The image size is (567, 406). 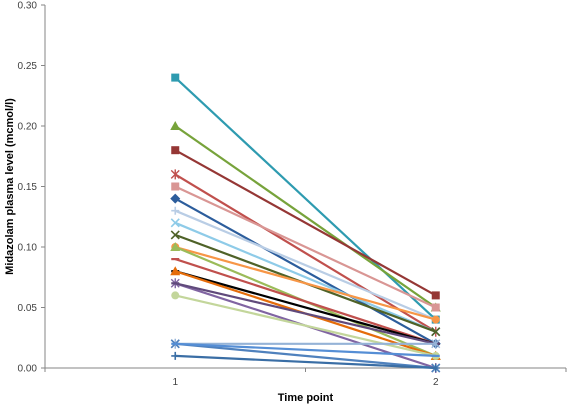 What do you see at coordinates (436, 382) in the screenshot?
I see `x-tick-label: 2` at bounding box center [436, 382].